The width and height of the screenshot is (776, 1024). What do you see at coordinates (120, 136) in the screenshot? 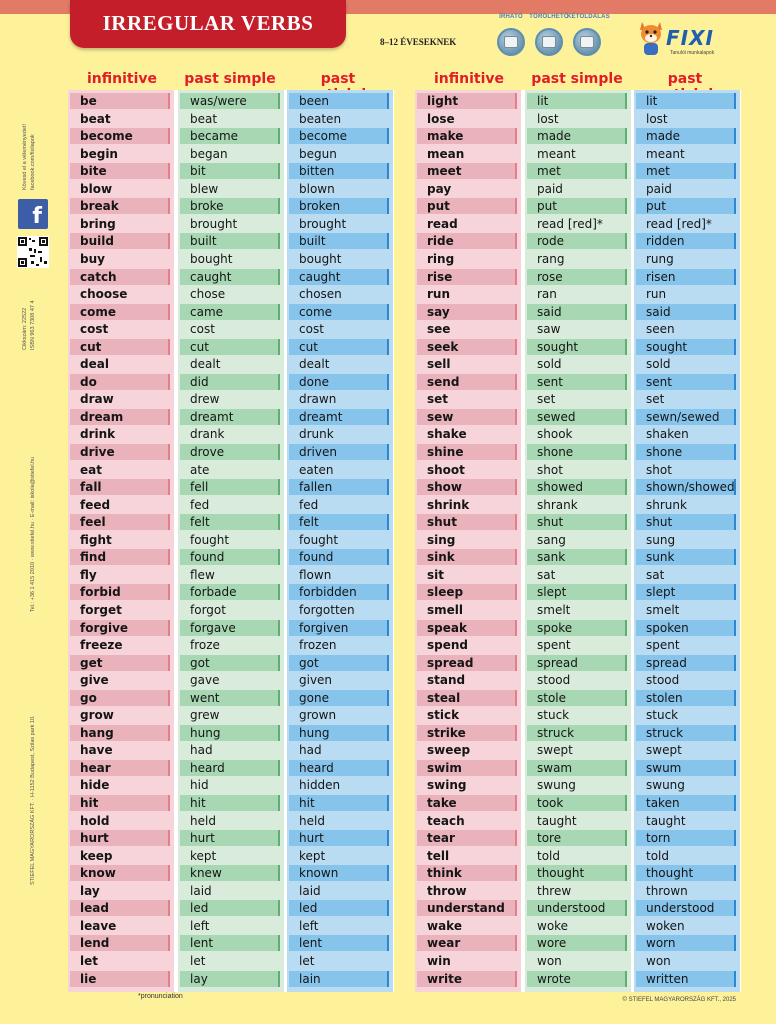
I see `infinitive-cell: become` at bounding box center [120, 136].